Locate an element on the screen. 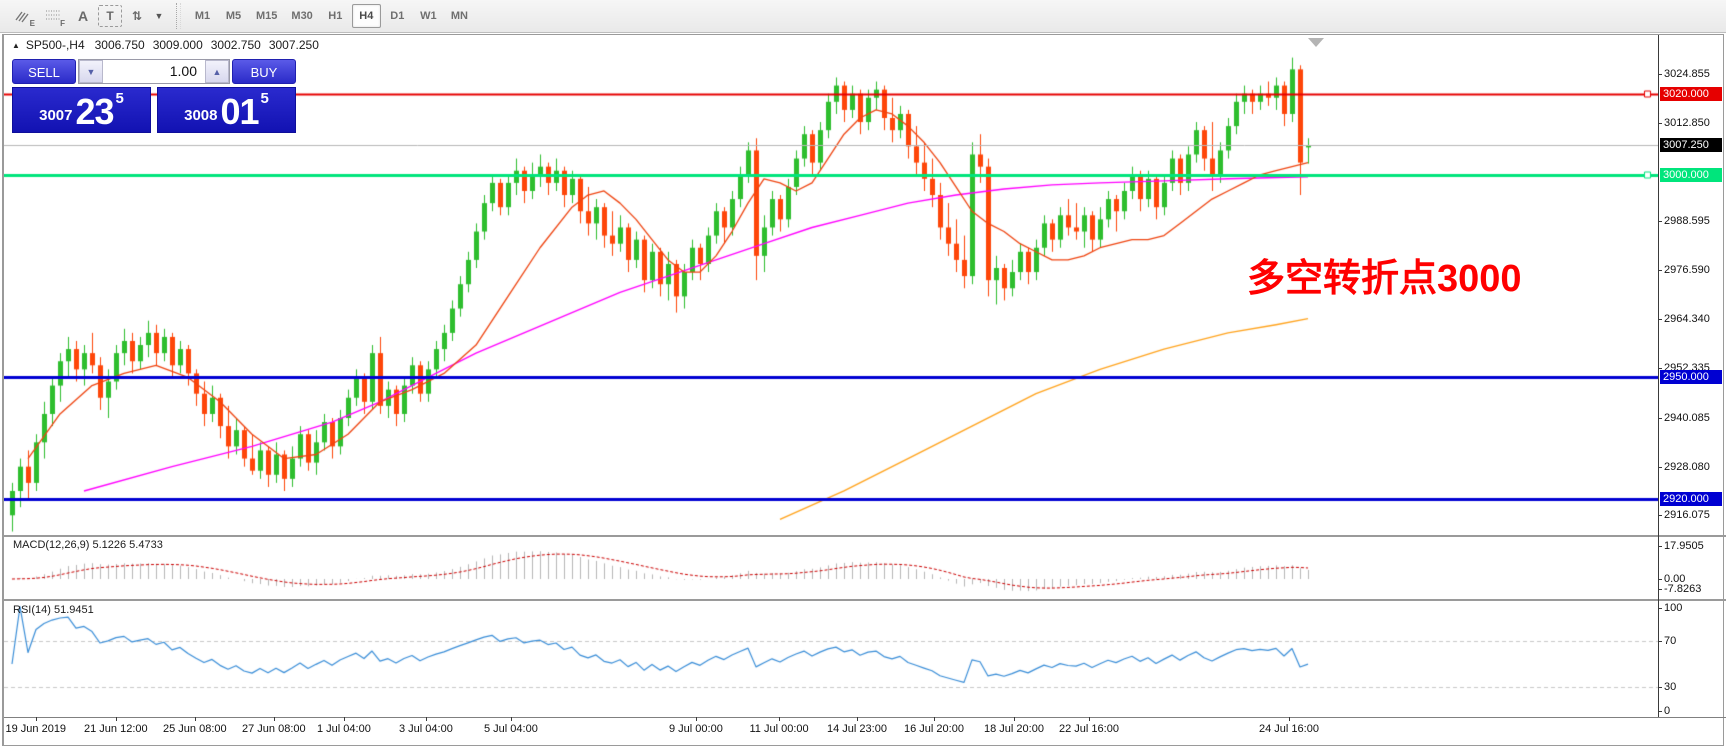  rsi-tick-label: 70 is located at coordinates (1670, 641).